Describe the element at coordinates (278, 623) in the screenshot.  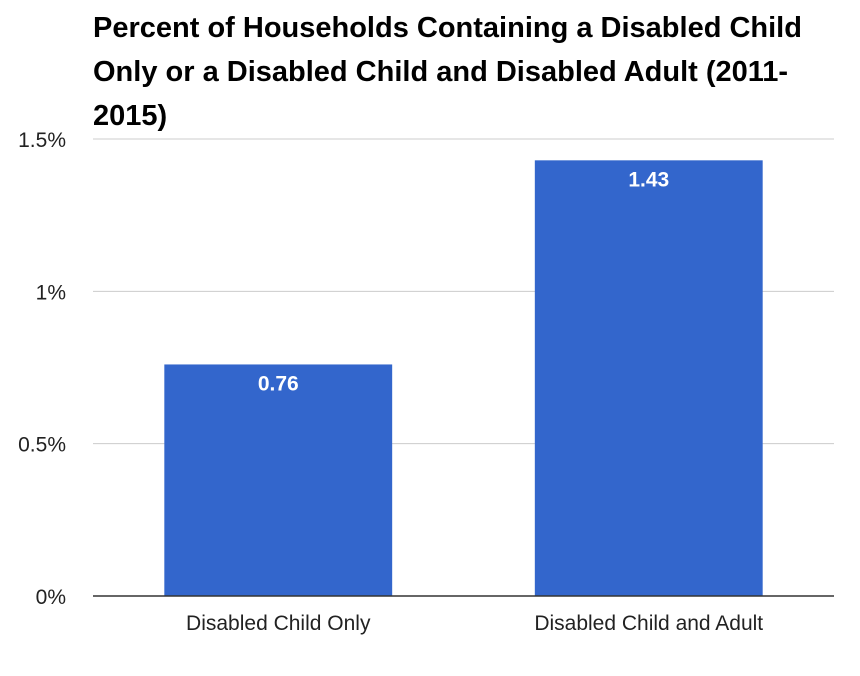
I see `x-category-label: Disabled Child Only` at that location.